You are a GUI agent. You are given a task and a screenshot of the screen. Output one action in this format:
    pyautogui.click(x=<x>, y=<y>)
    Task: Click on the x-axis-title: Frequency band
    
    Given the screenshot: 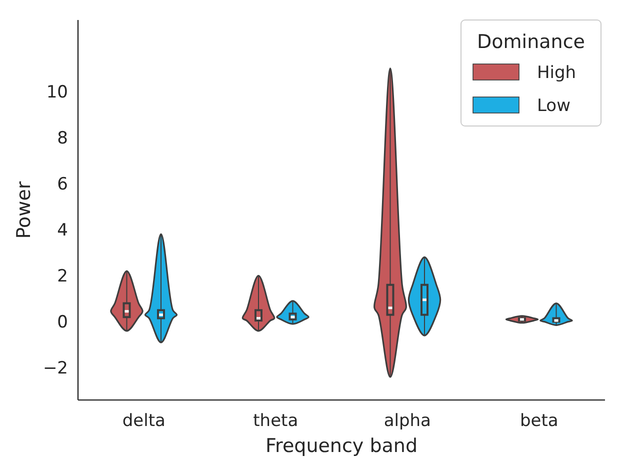 What is the action you would take?
    pyautogui.click(x=342, y=446)
    